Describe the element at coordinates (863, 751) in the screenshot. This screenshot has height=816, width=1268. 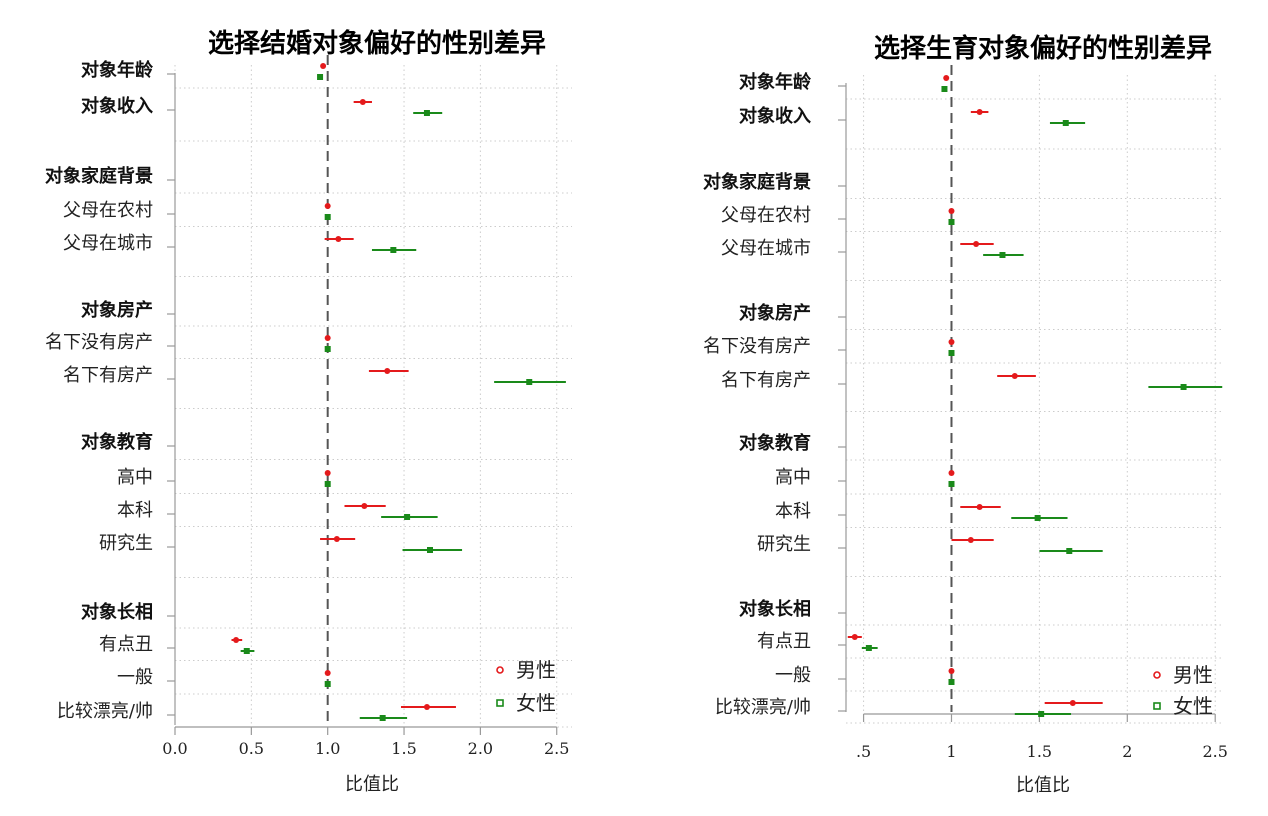
I see `x-tick-label: .5` at that location.